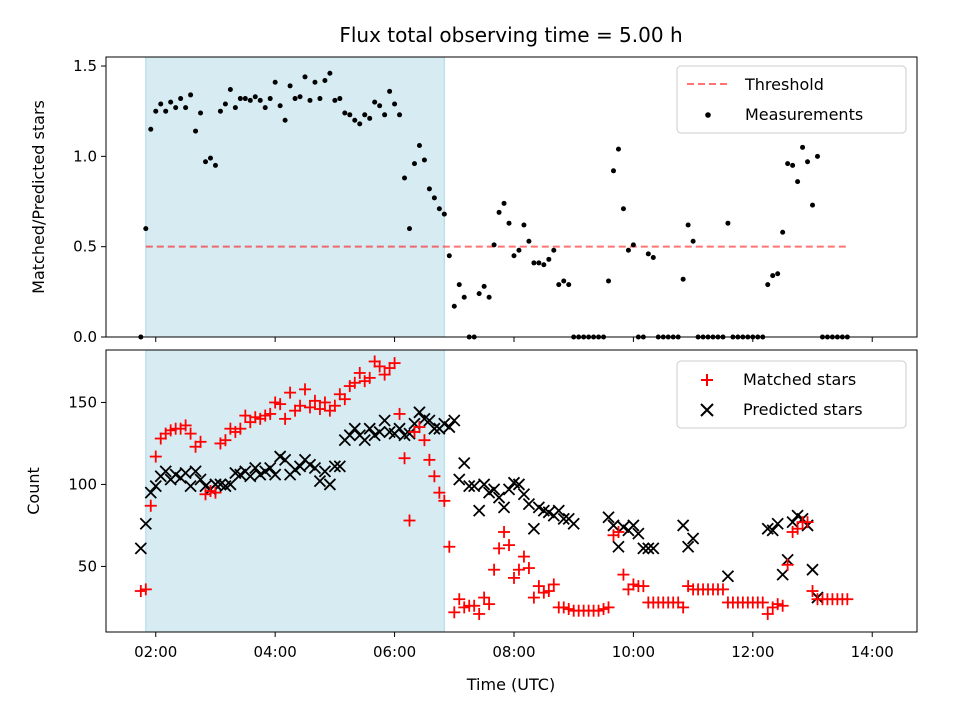  What do you see at coordinates (82, 402) in the screenshot?
I see `y-tick-label: 150` at bounding box center [82, 402].